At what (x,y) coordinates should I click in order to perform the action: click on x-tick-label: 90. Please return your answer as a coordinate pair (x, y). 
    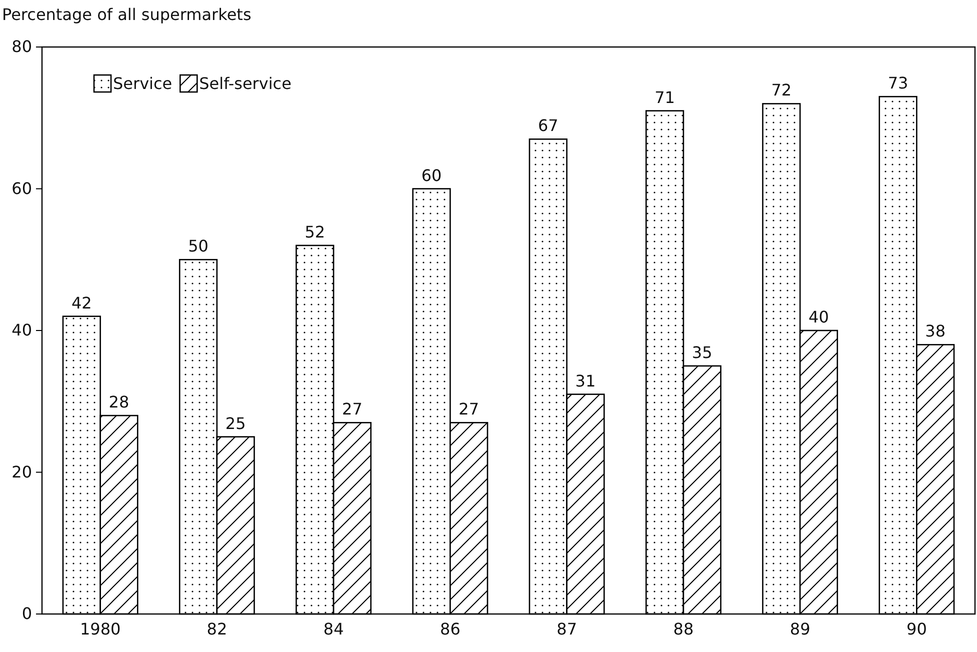
    Looking at the image, I should click on (916, 629).